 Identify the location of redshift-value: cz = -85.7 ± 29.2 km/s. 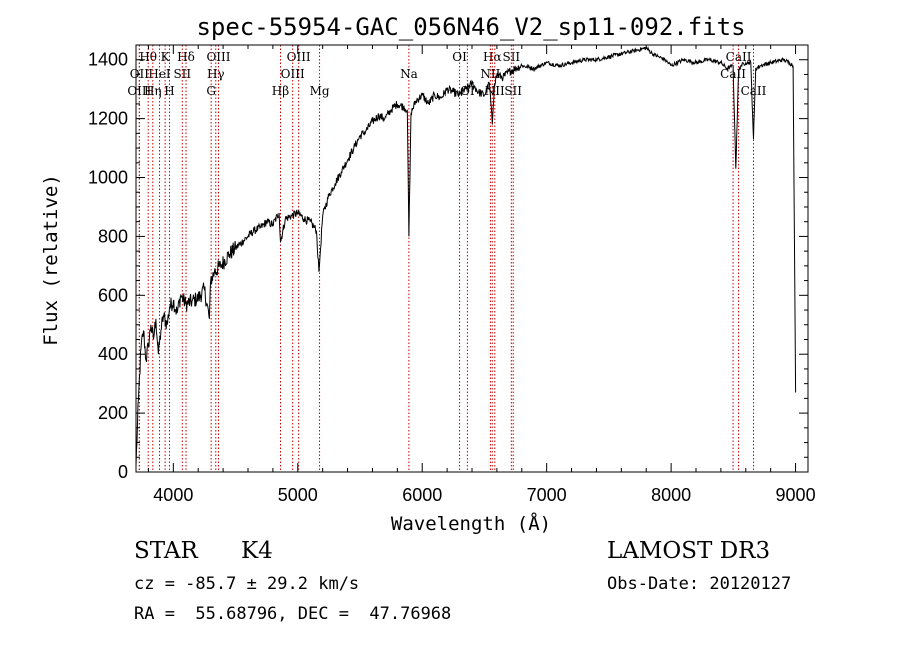
(247, 584).